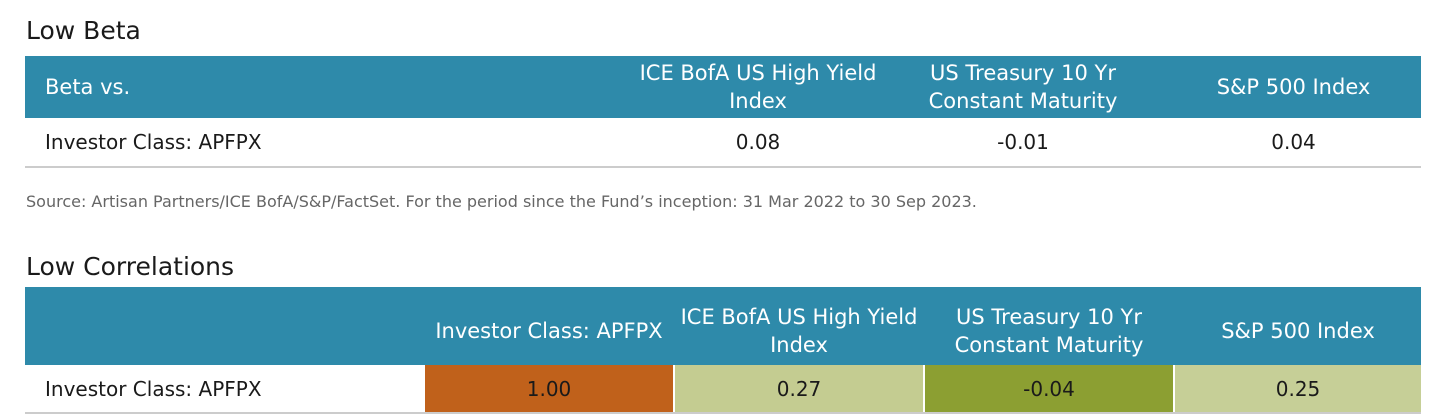 This screenshot has height=414, width=1431. Describe the element at coordinates (549, 331) in the screenshot. I see `column-header: Investor Class: APFPX` at that location.